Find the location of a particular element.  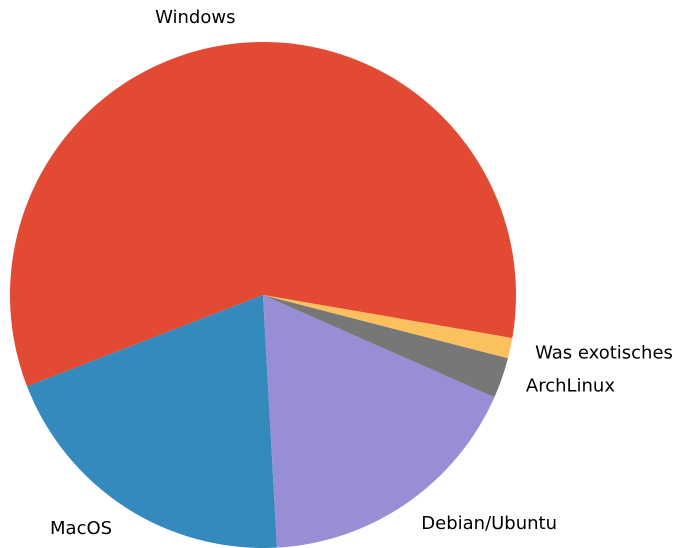

slice-label: MacOS is located at coordinates (81, 528).